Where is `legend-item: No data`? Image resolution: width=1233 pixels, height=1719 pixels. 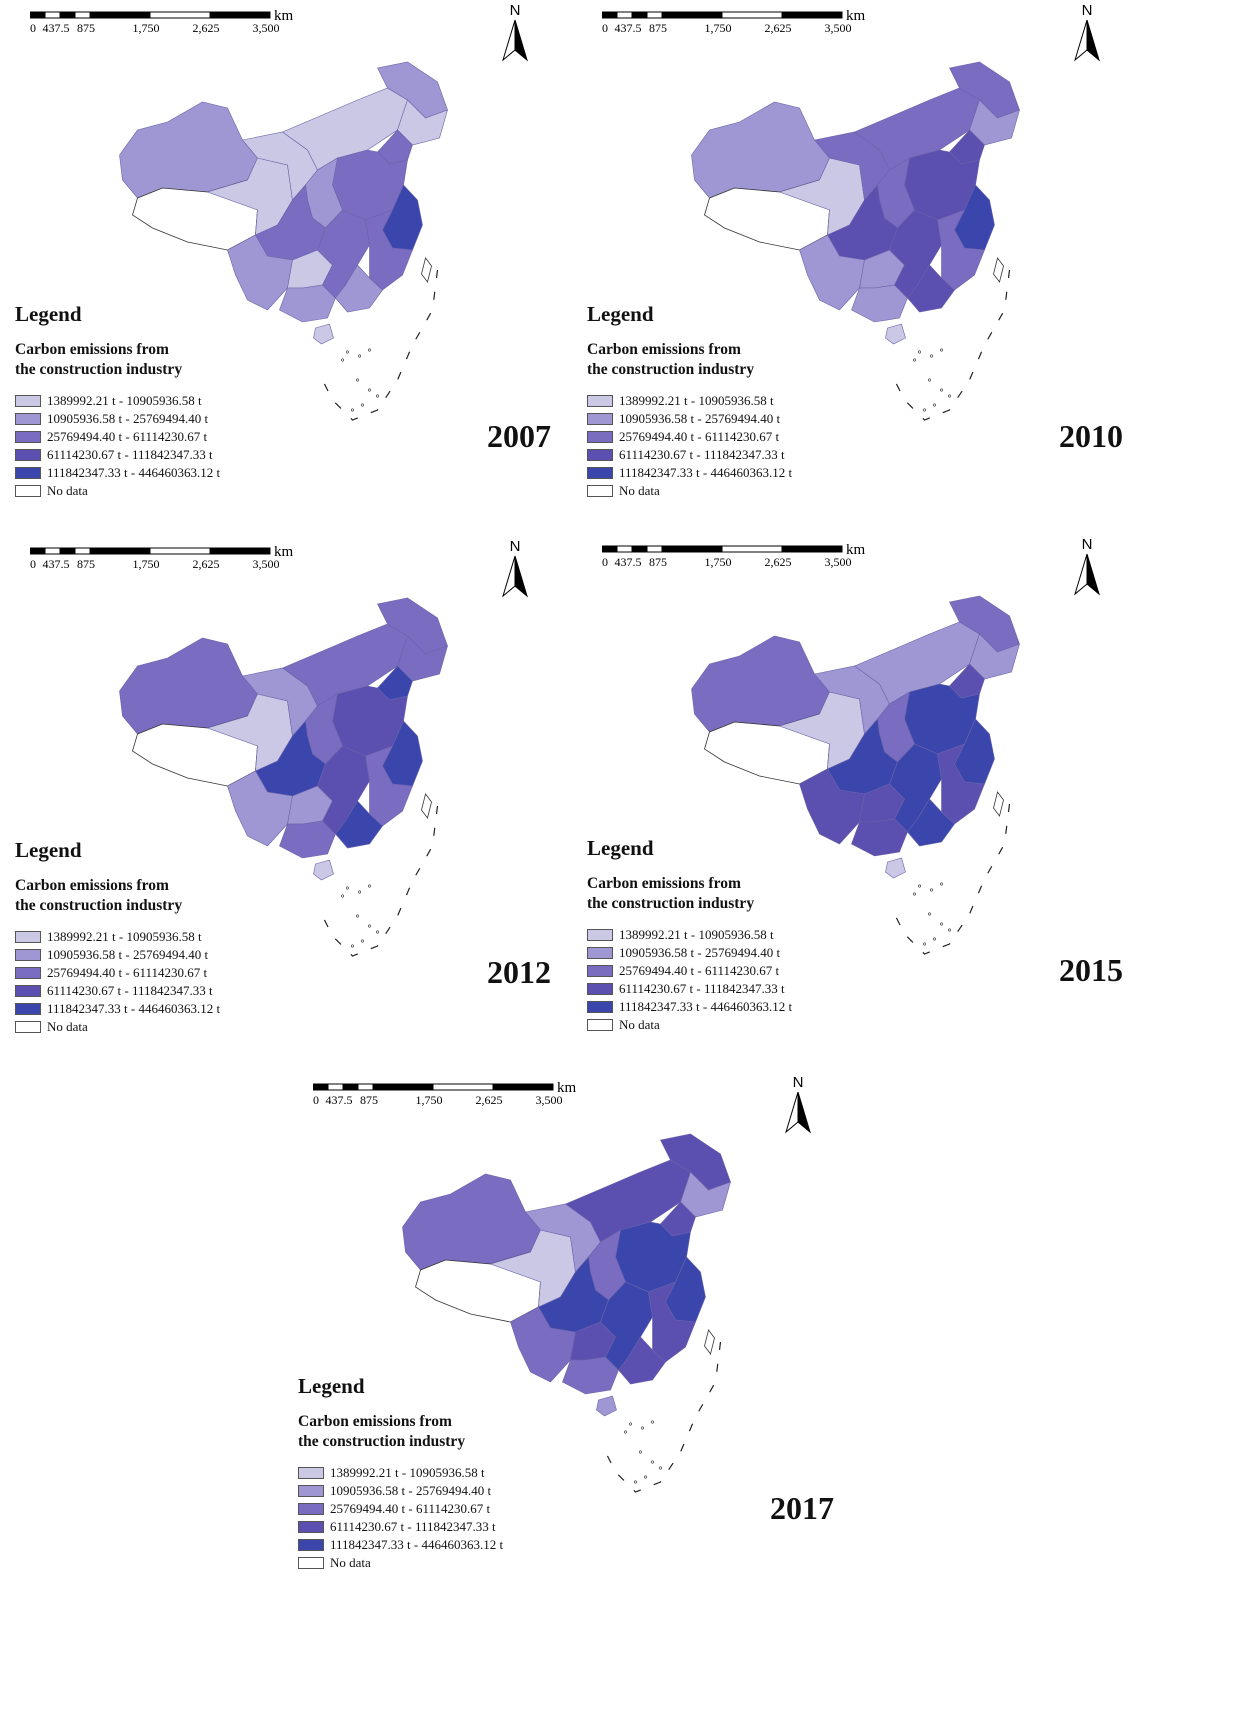 legend-item: No data is located at coordinates (155, 1027).